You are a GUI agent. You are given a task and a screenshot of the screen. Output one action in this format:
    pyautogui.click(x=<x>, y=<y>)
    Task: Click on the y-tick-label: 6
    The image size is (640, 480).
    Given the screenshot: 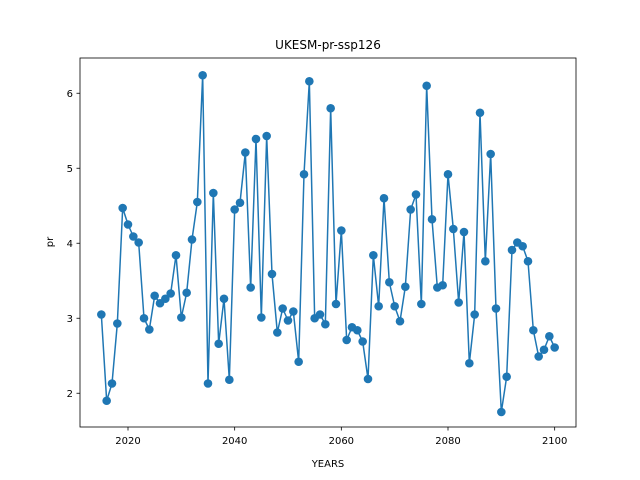 What is the action you would take?
    pyautogui.click(x=70, y=94)
    